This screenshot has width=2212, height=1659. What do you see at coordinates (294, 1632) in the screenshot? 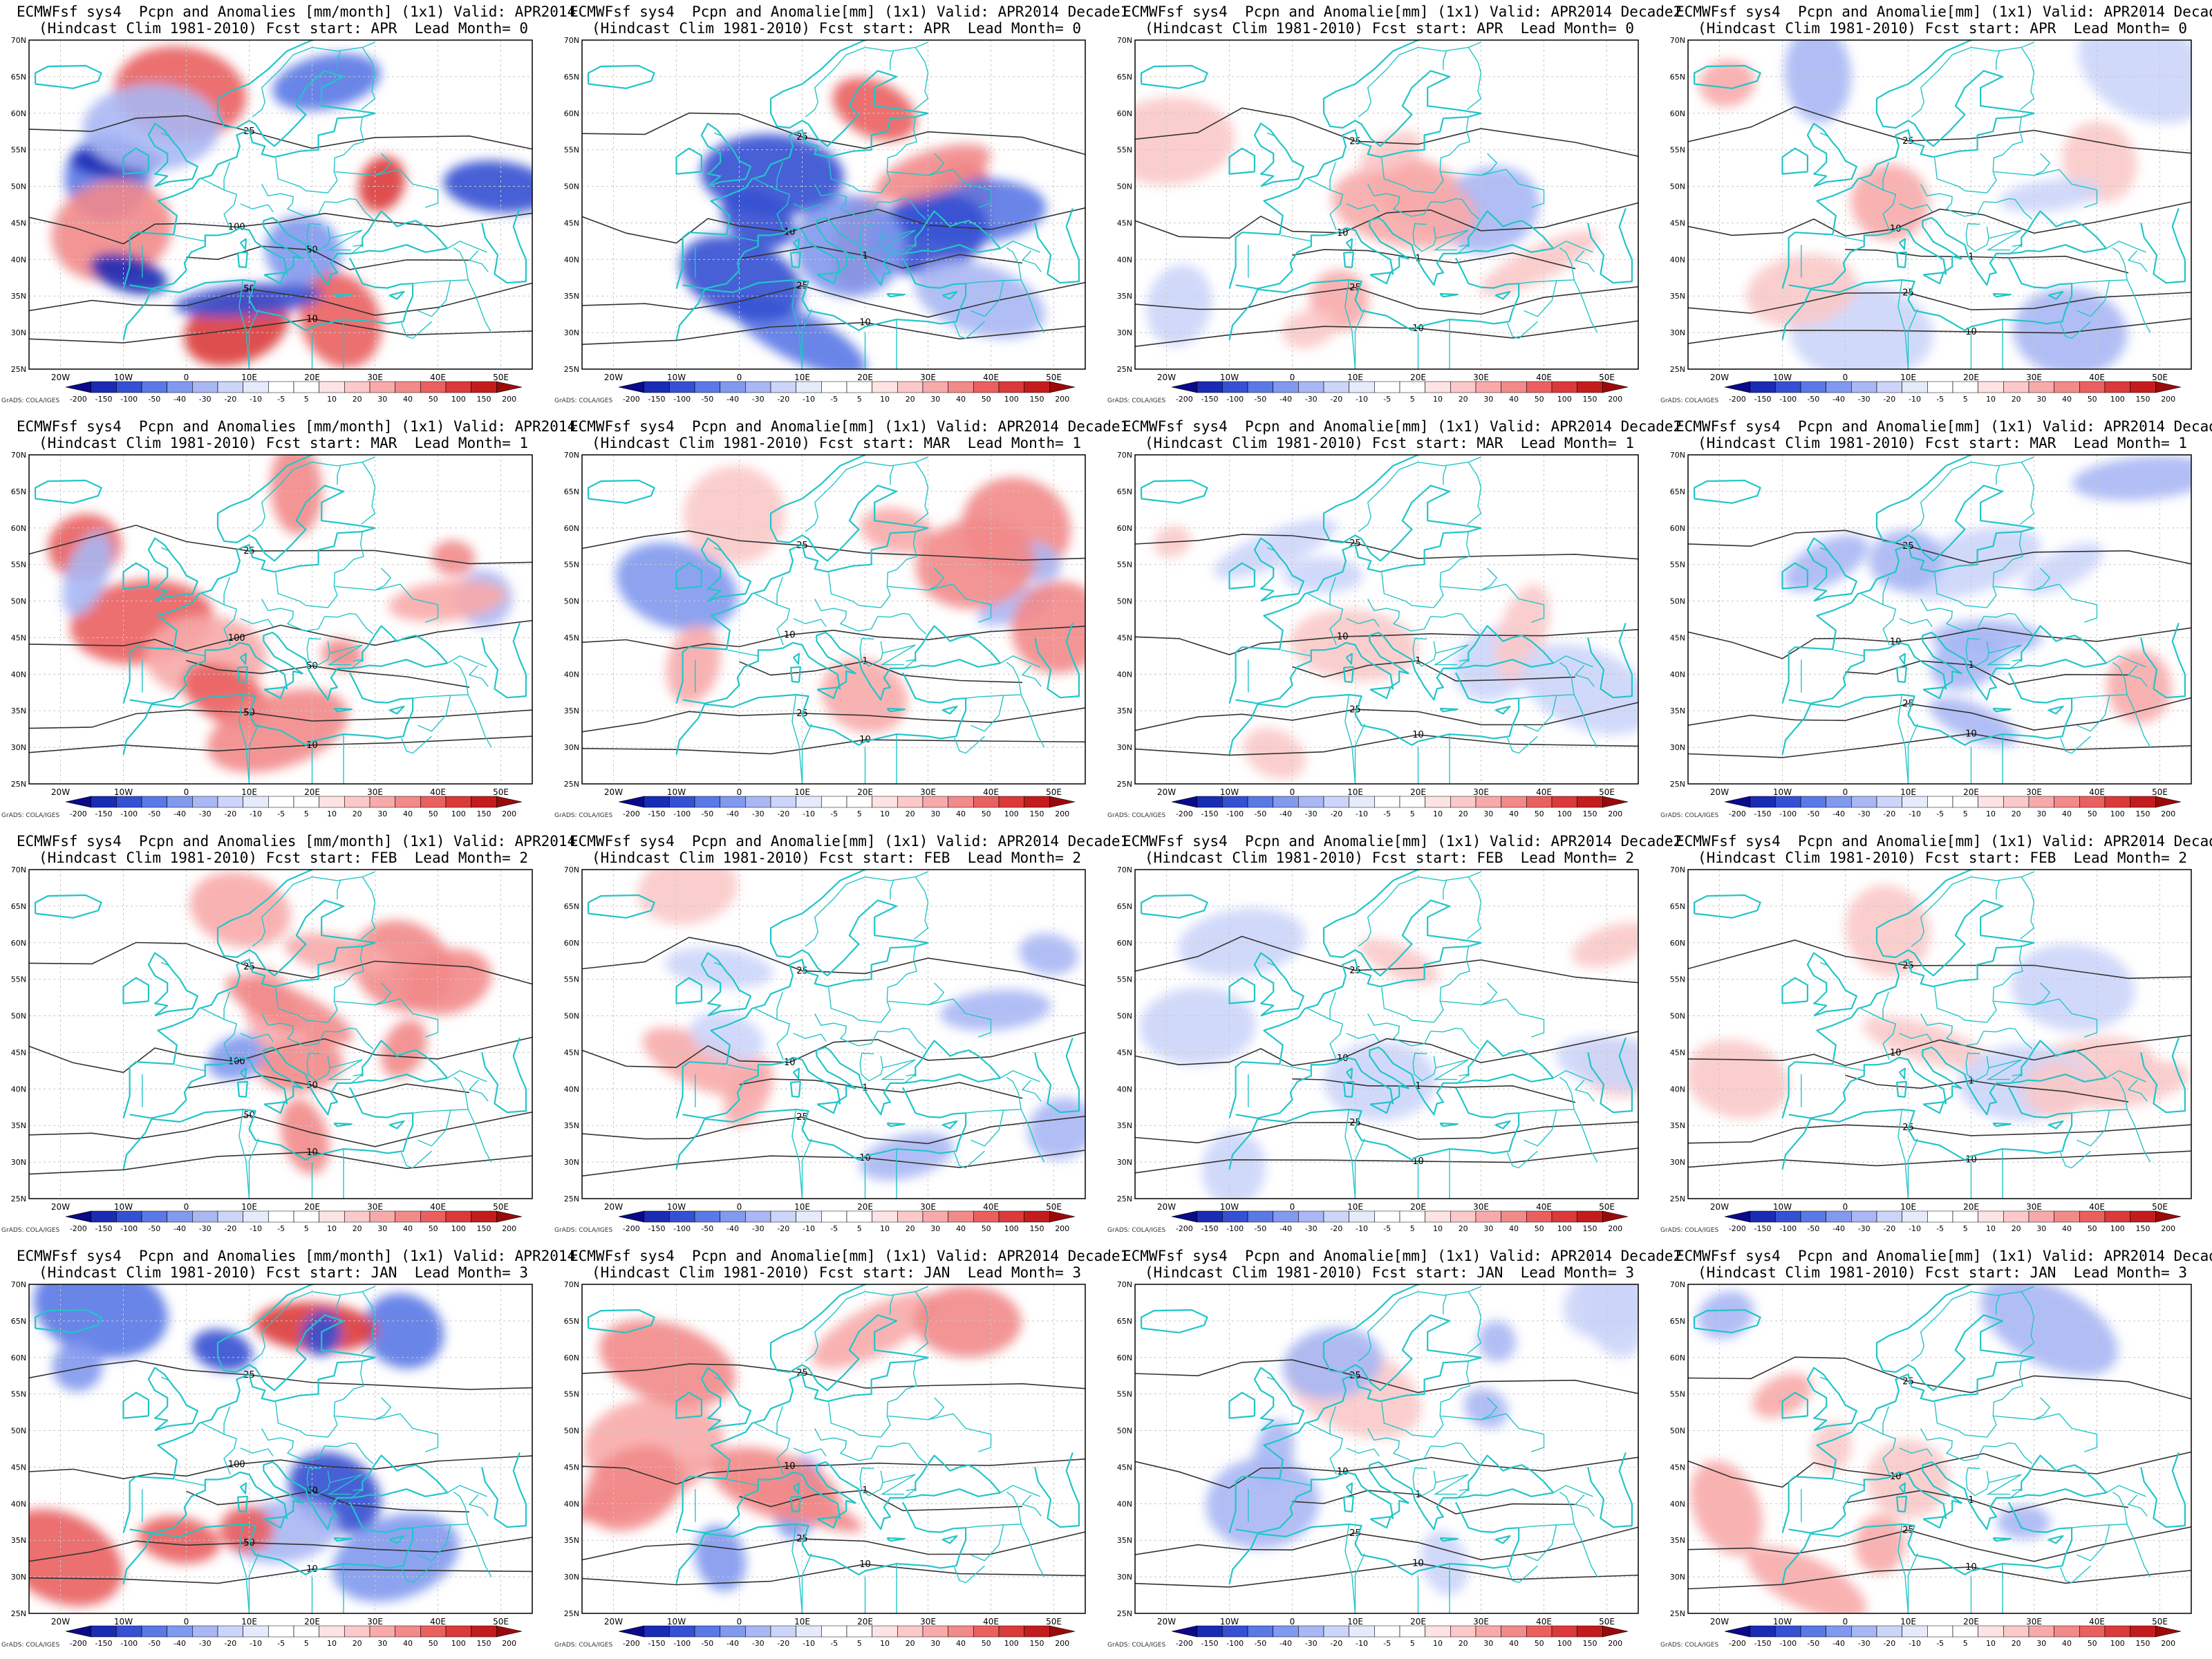
I see `colorbar` at bounding box center [294, 1632].